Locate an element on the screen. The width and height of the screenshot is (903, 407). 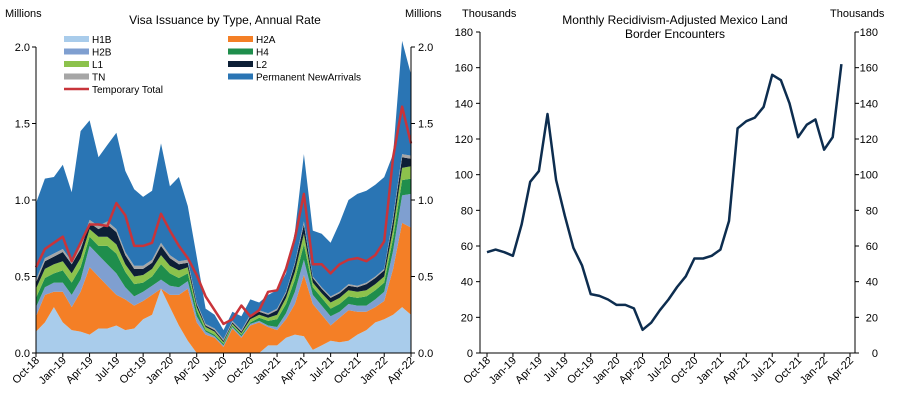
left-chart-title: Visa Issuance by Type, Annual Rate is located at coordinates (225, 20).